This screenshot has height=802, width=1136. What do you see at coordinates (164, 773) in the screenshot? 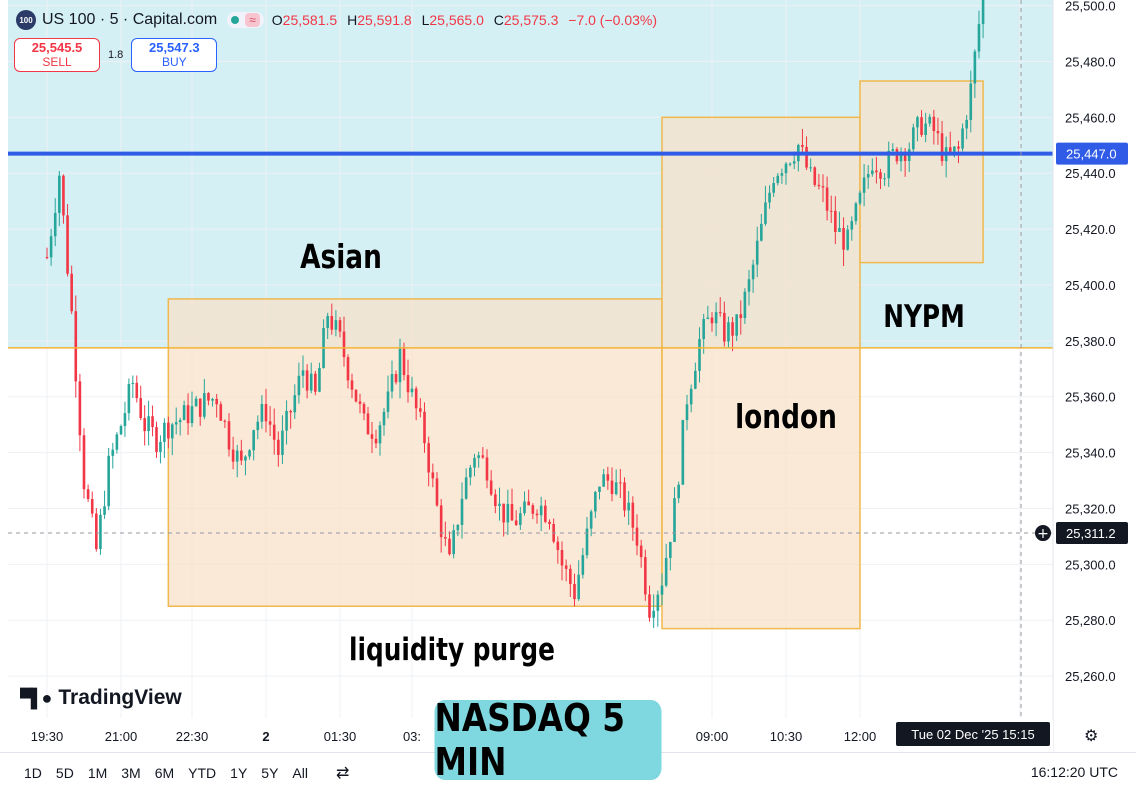
I see `timeframe-6m: 6M` at bounding box center [164, 773].